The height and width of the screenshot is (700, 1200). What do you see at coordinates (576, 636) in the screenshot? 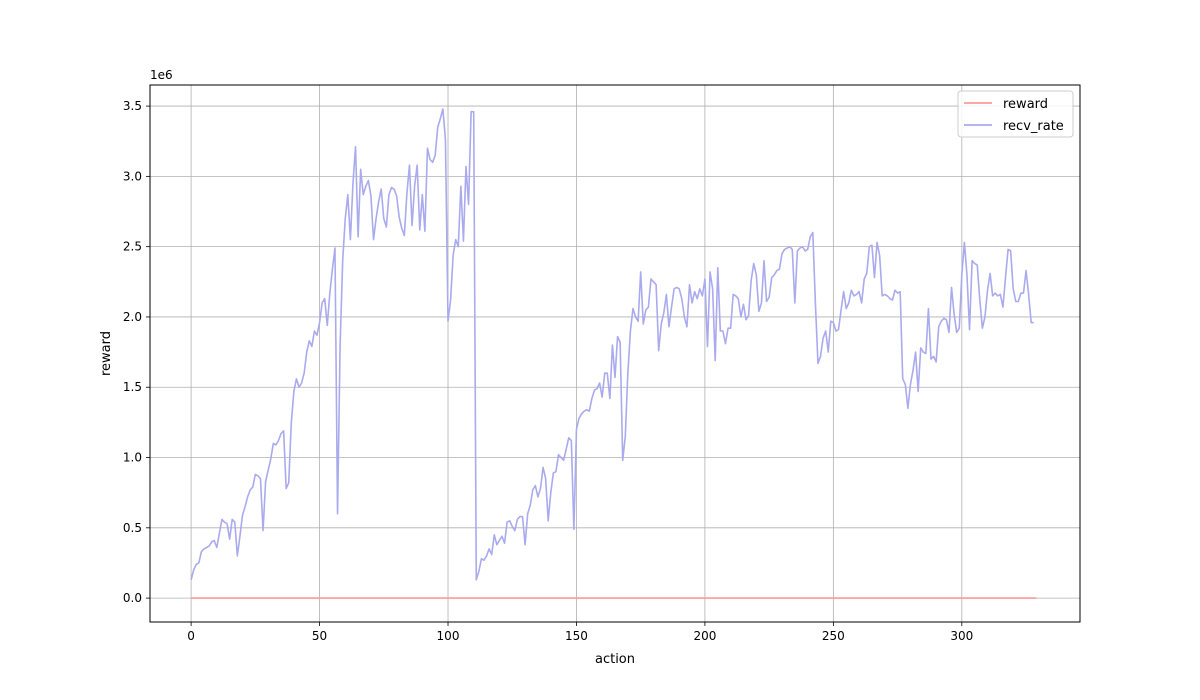
I see `x-tick-label: 150` at bounding box center [576, 636].